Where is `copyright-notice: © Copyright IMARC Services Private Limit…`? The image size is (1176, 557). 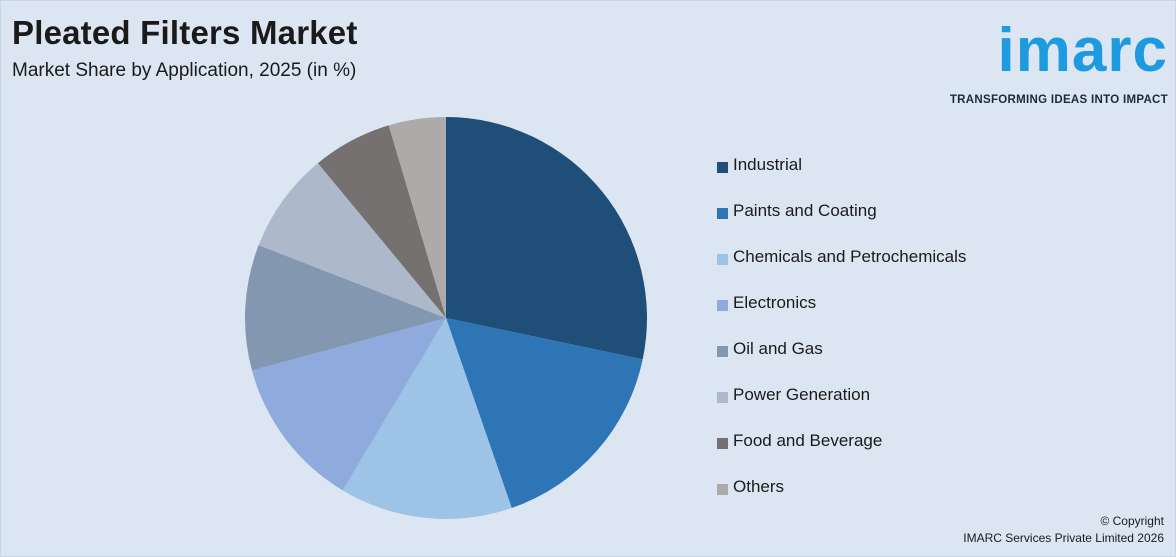 copyright-notice: © Copyright IMARC Services Private Limit… is located at coordinates (1063, 530).